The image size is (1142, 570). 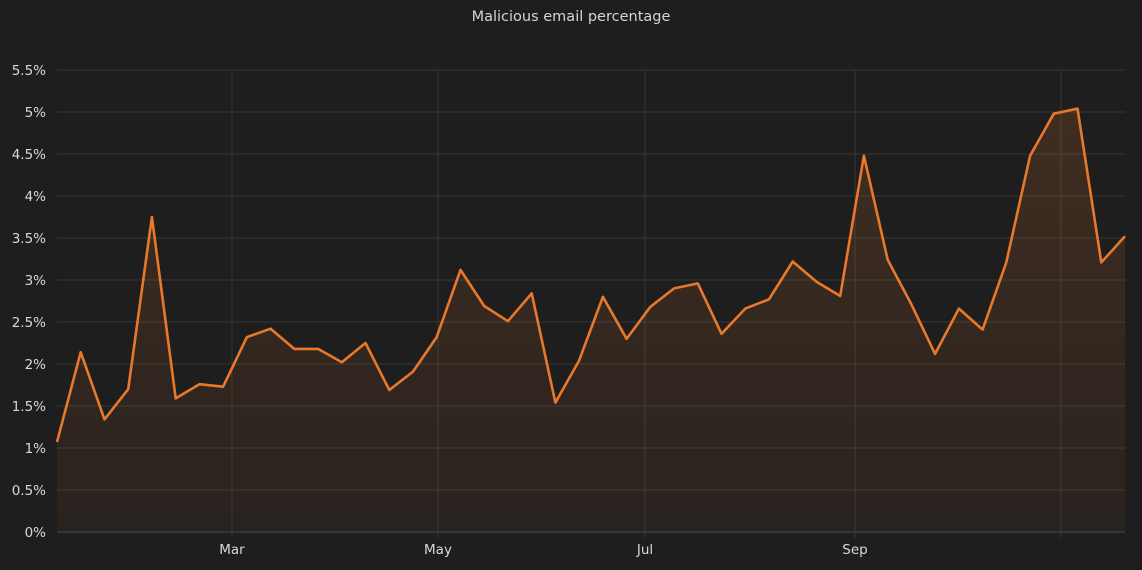 I want to click on y-tick-label: 2.5%, so click(x=29, y=323).